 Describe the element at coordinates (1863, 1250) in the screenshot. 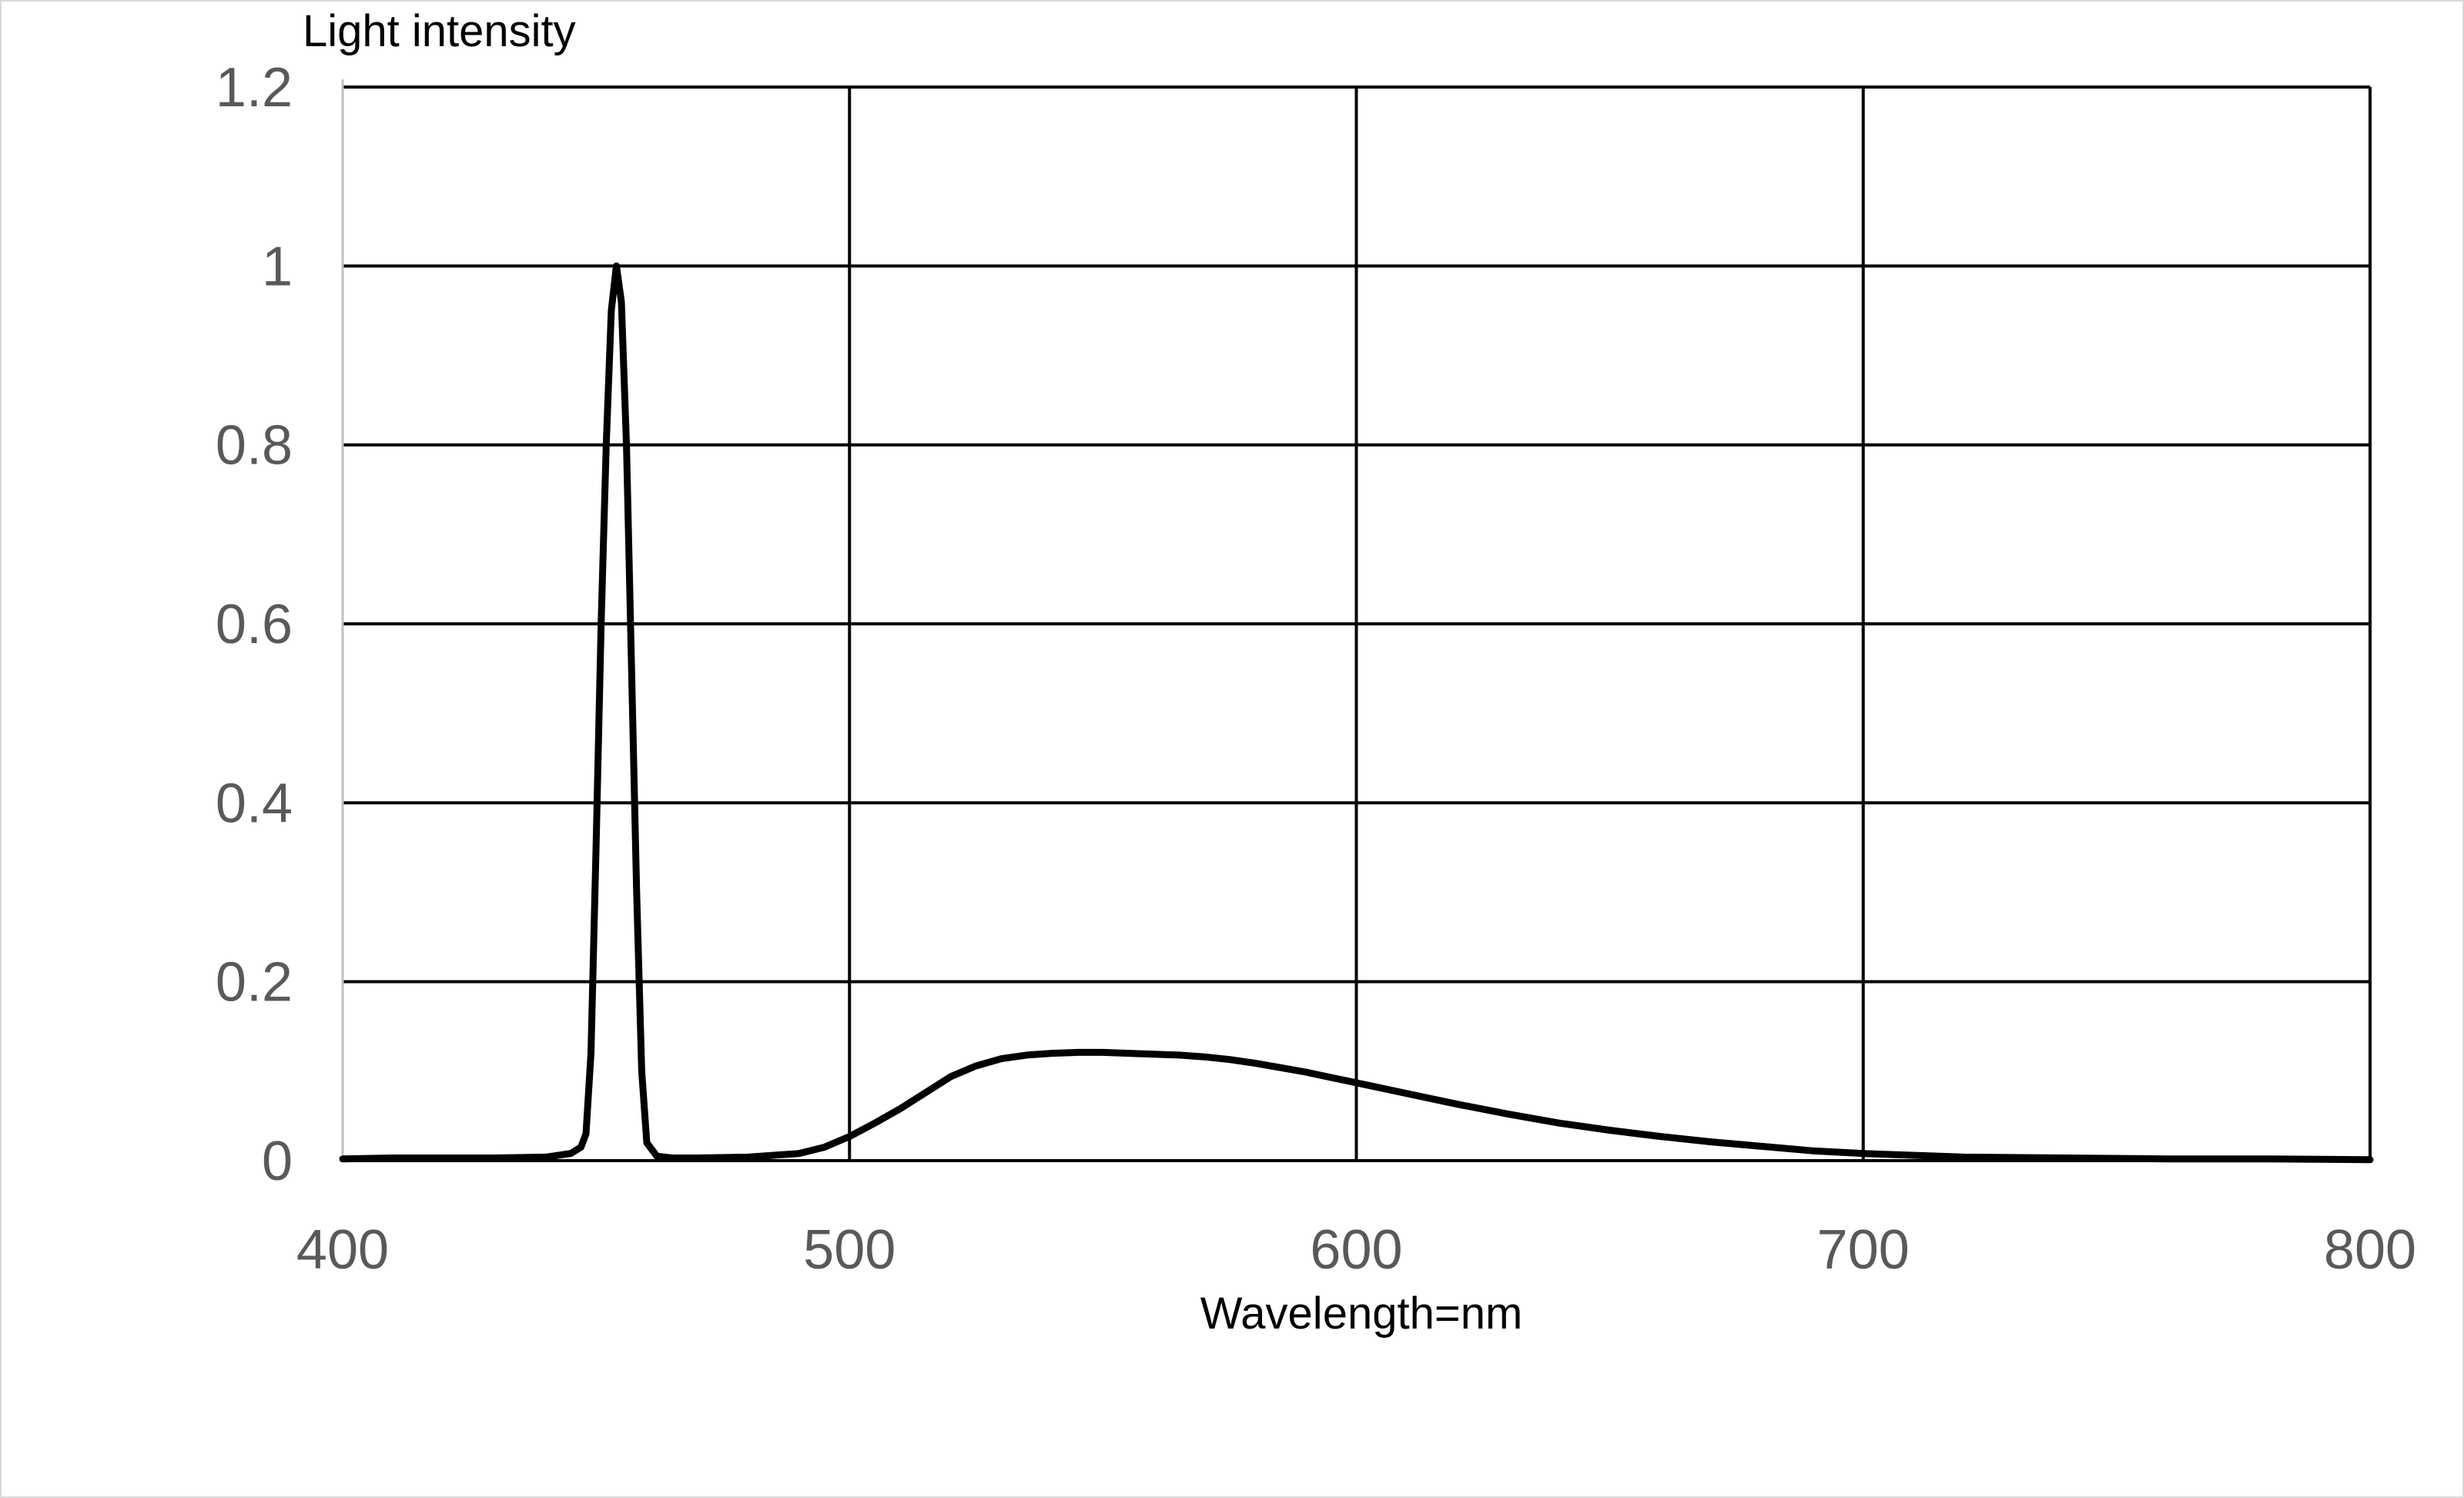

I see `x-tick-label: 700` at that location.